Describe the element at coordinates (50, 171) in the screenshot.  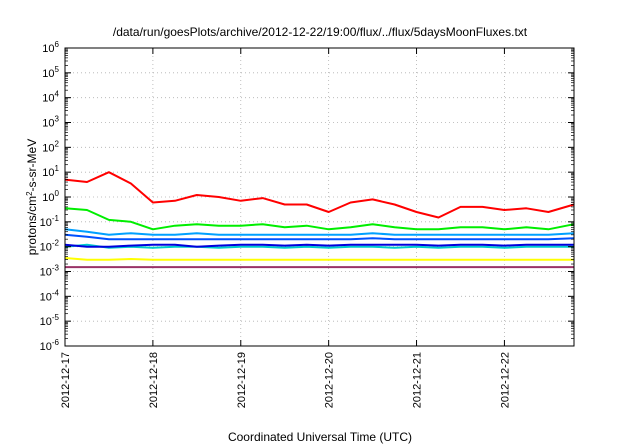
I see `y-tick-label: 10¹` at that location.